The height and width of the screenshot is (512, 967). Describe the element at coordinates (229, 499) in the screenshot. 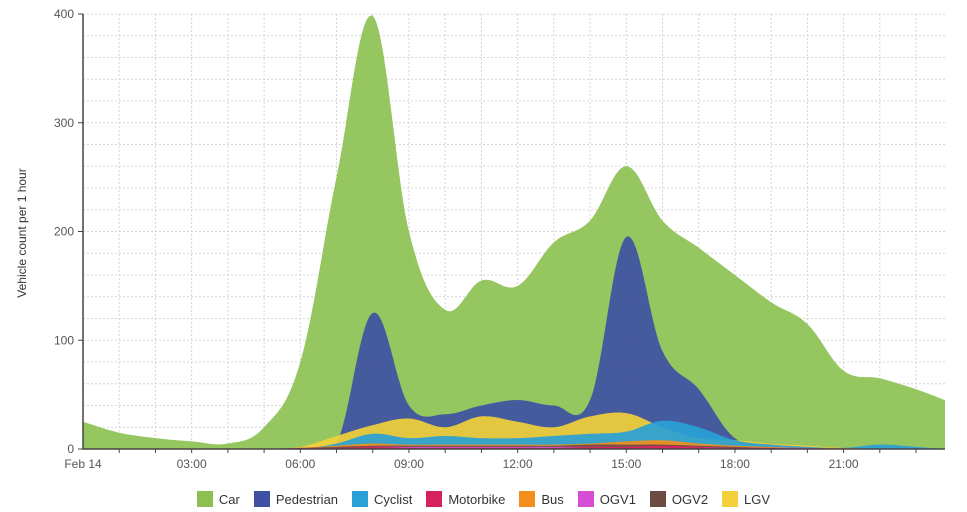

I see `legend-label: Car` at that location.